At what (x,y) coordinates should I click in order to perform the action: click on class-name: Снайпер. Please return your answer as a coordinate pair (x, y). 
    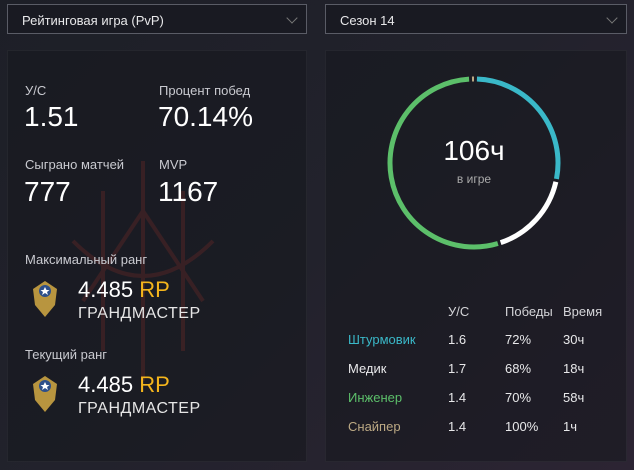
    Looking at the image, I should click on (374, 426).